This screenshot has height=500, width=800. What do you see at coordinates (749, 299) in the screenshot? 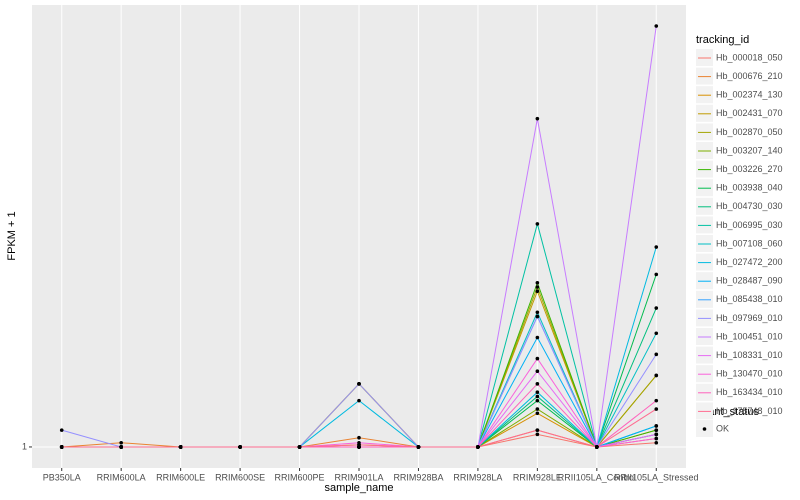
I see `legend-label: Hb_085438_010` at bounding box center [749, 299].